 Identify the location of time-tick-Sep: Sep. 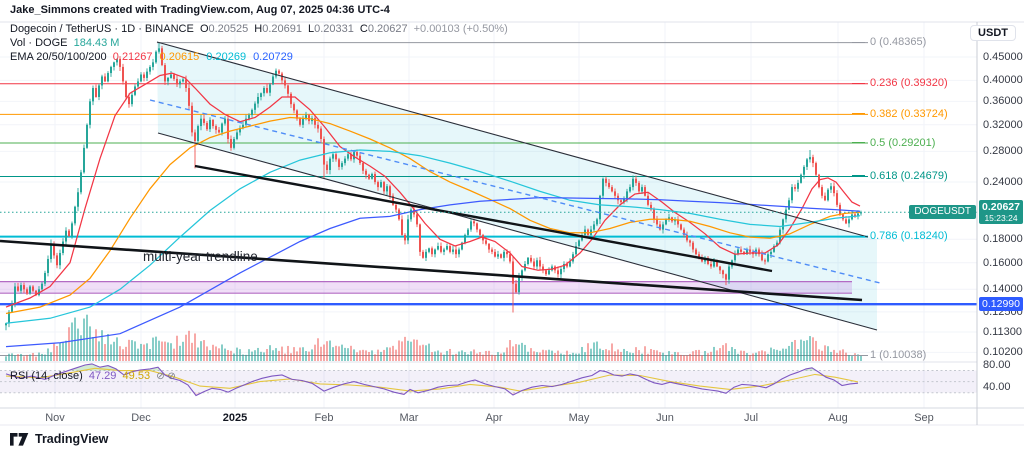
(924, 418).